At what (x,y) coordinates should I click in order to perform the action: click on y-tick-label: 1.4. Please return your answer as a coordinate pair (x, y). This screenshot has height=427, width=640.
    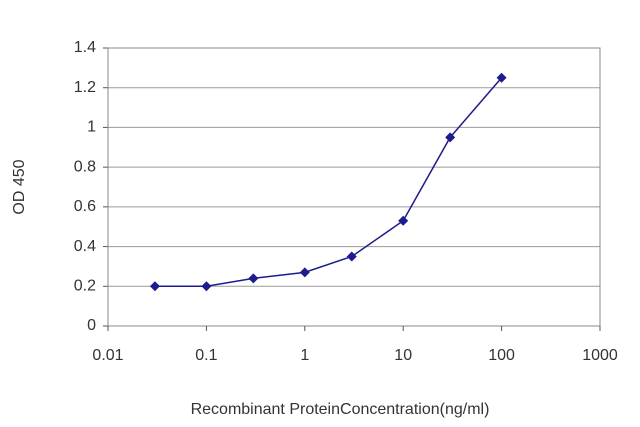
    Looking at the image, I should click on (85, 47).